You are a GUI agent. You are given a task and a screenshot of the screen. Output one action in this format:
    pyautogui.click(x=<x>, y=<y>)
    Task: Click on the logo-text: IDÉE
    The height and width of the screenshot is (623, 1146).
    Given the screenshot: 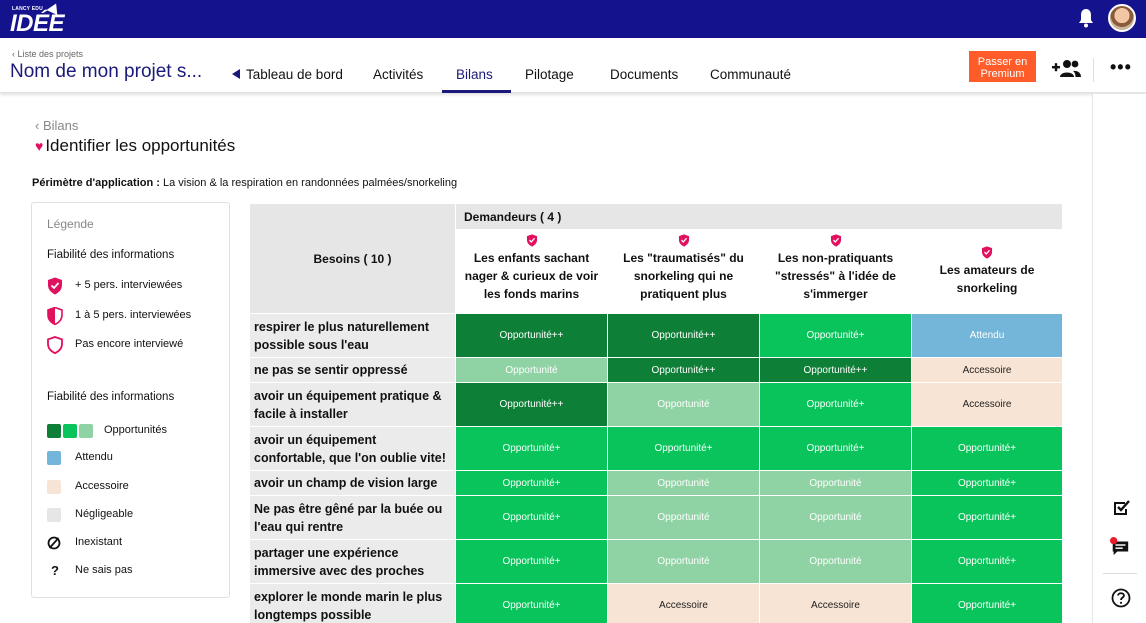 What is the action you would take?
    pyautogui.click(x=37, y=23)
    